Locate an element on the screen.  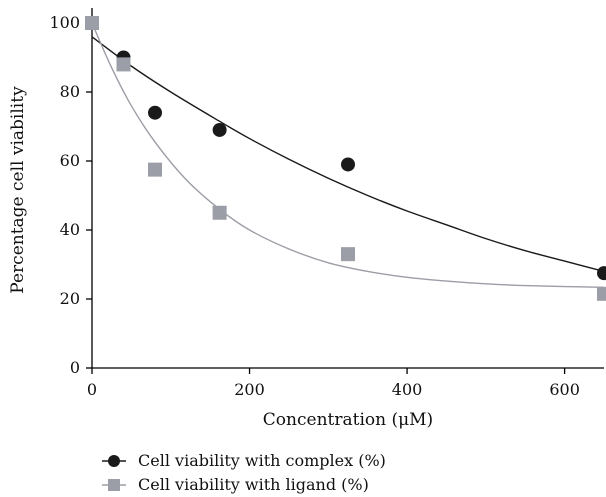
y-tick-label: 80 is located at coordinates (70, 91).